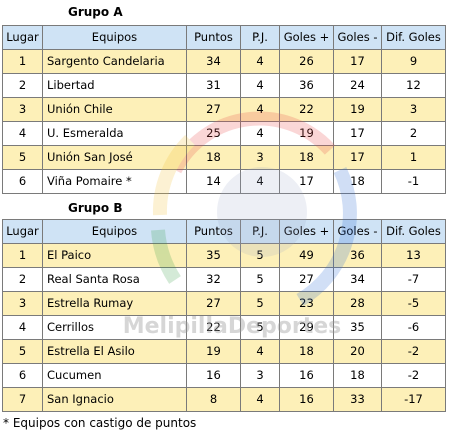 The height and width of the screenshot is (438, 449). Describe the element at coordinates (114, 85) in the screenshot. I see `cell-equipo: Libertad` at that location.